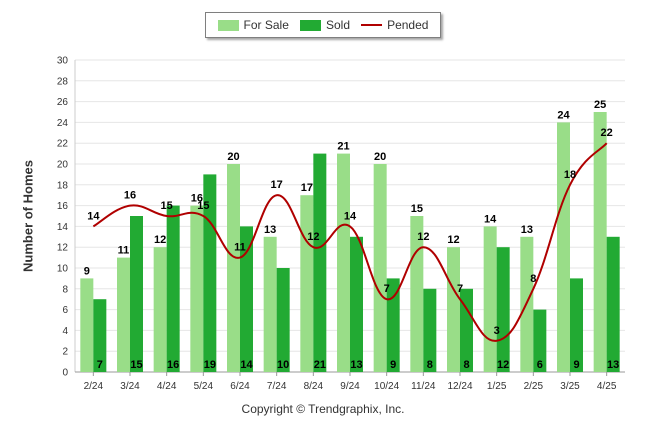  What do you see at coordinates (65, 373) in the screenshot?
I see `y-tick-label: 0` at bounding box center [65, 373].